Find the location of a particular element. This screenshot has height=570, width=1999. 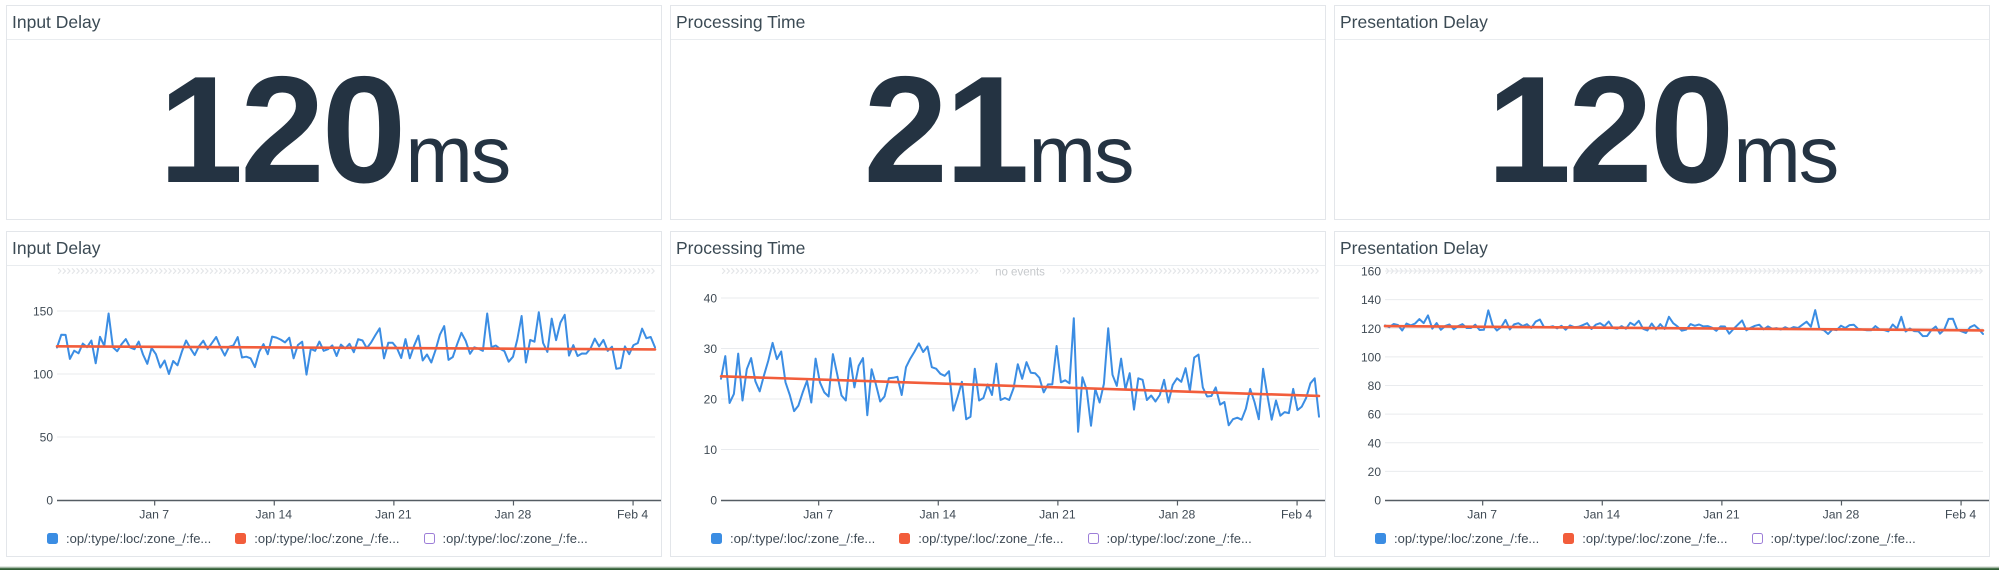

no-events-label-background is located at coordinates (1020, 272).